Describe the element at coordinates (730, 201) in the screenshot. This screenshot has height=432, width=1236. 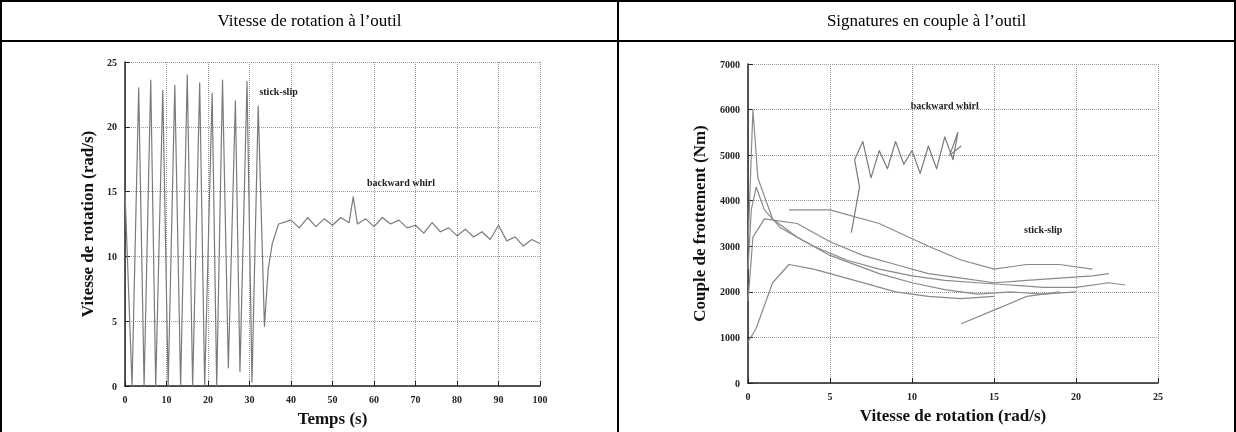
I see `y-tick-label: 4000` at that location.